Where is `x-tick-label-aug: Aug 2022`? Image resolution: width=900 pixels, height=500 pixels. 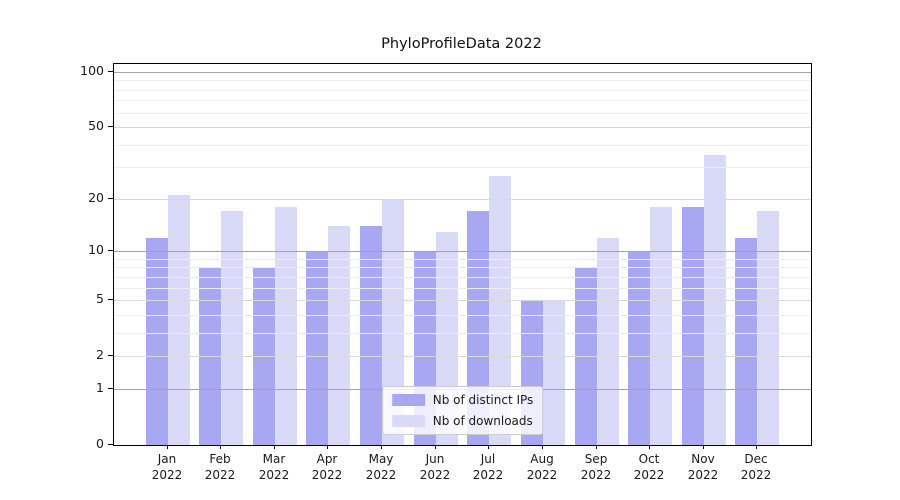
x-tick-label-aug: Aug 2022 is located at coordinates (542, 467).